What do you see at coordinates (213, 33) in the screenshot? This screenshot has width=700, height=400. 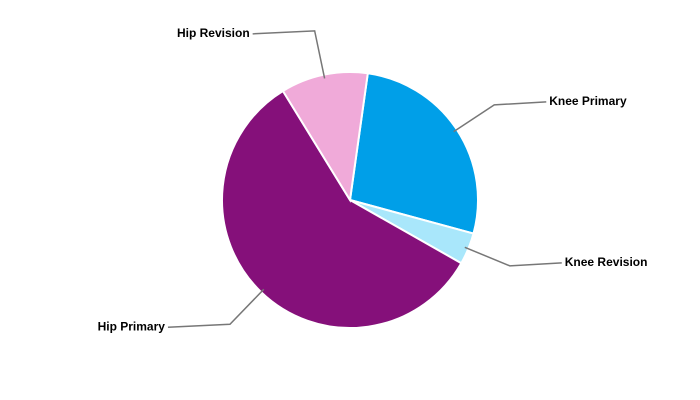 I see `slice-label: Hip Revision` at bounding box center [213, 33].